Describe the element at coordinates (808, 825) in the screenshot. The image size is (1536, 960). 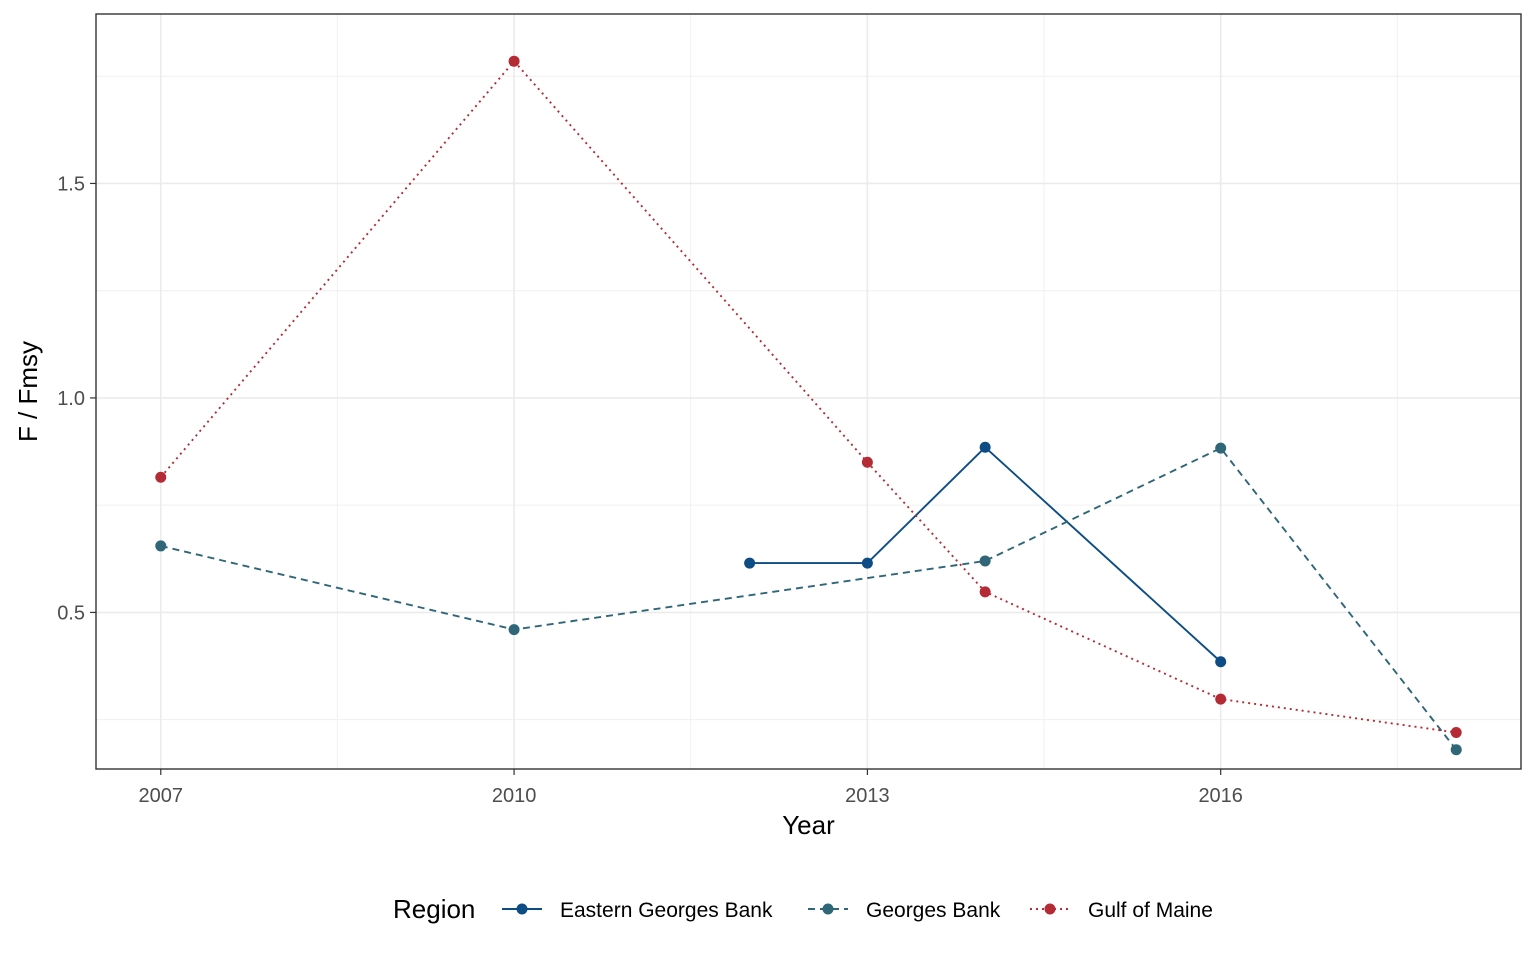
I see `x-axis-title: Year` at that location.